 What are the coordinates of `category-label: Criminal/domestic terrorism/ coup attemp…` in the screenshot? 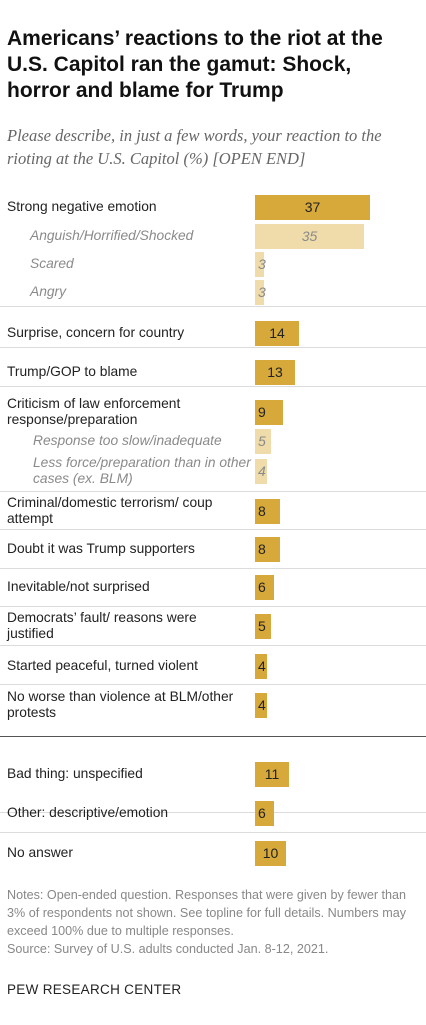 It's located at (110, 510).